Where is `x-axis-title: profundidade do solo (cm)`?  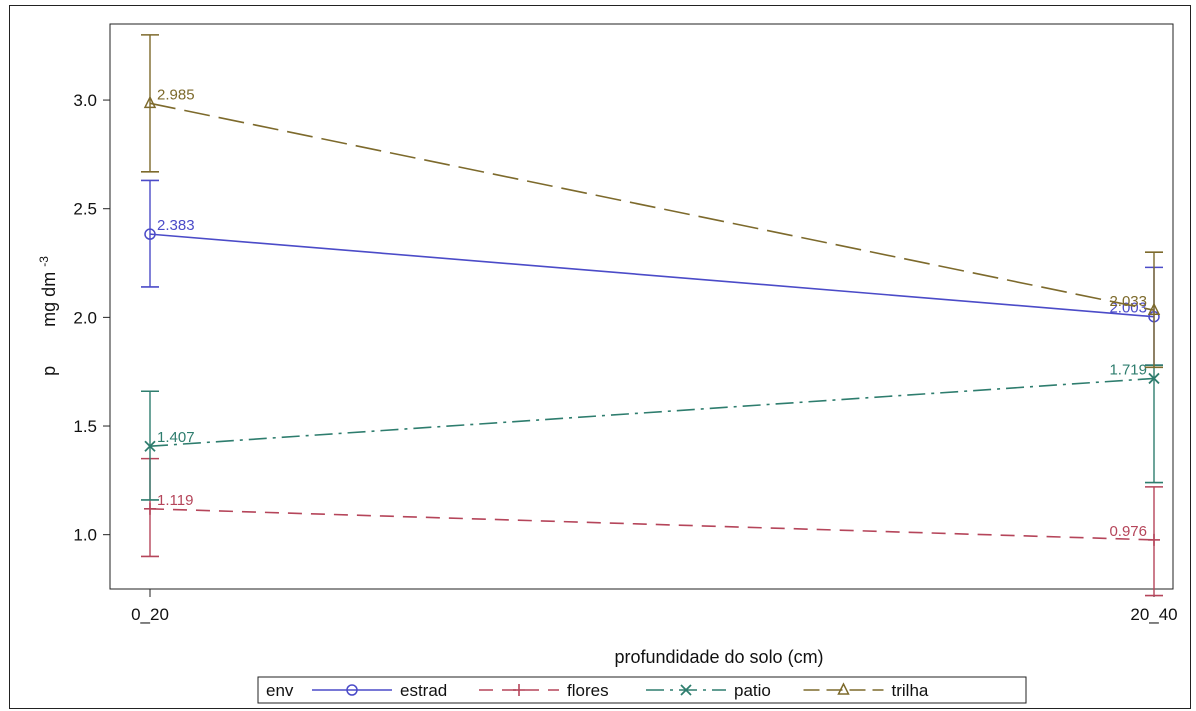 x-axis-title: profundidade do solo (cm) is located at coordinates (718, 657).